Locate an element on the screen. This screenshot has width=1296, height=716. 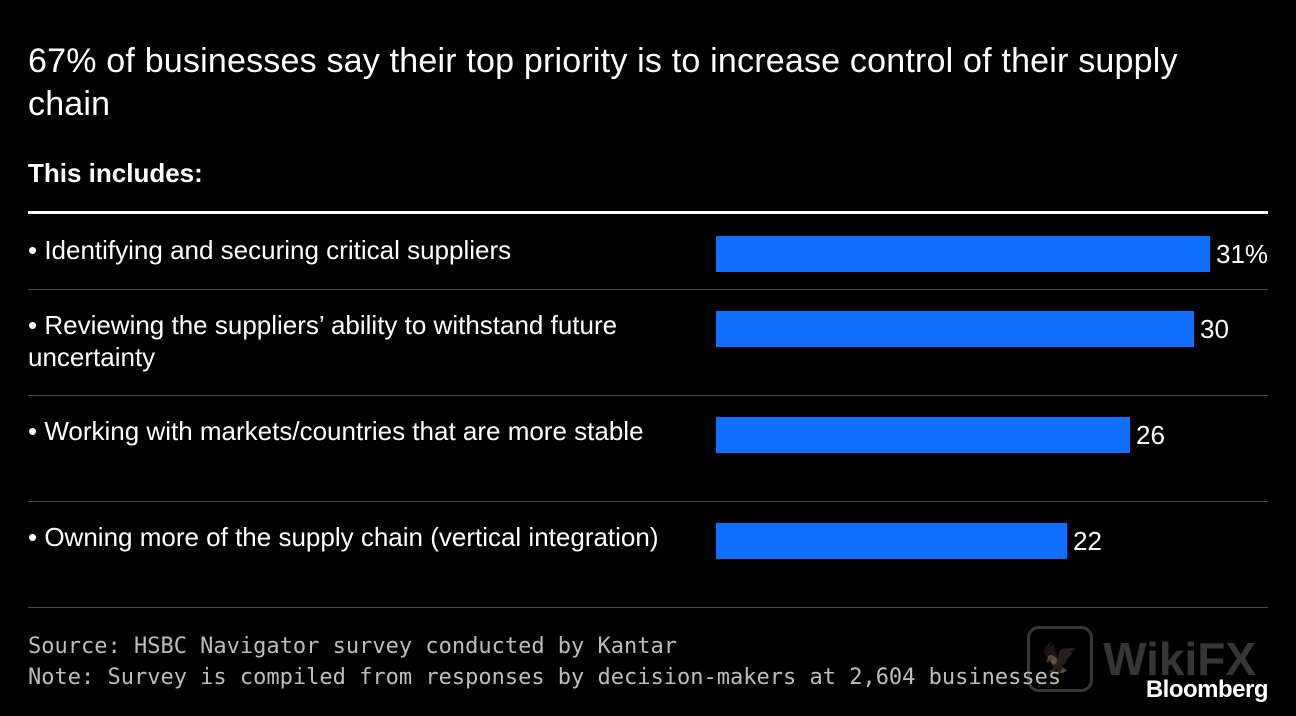
value-label: 22 is located at coordinates (1087, 541).